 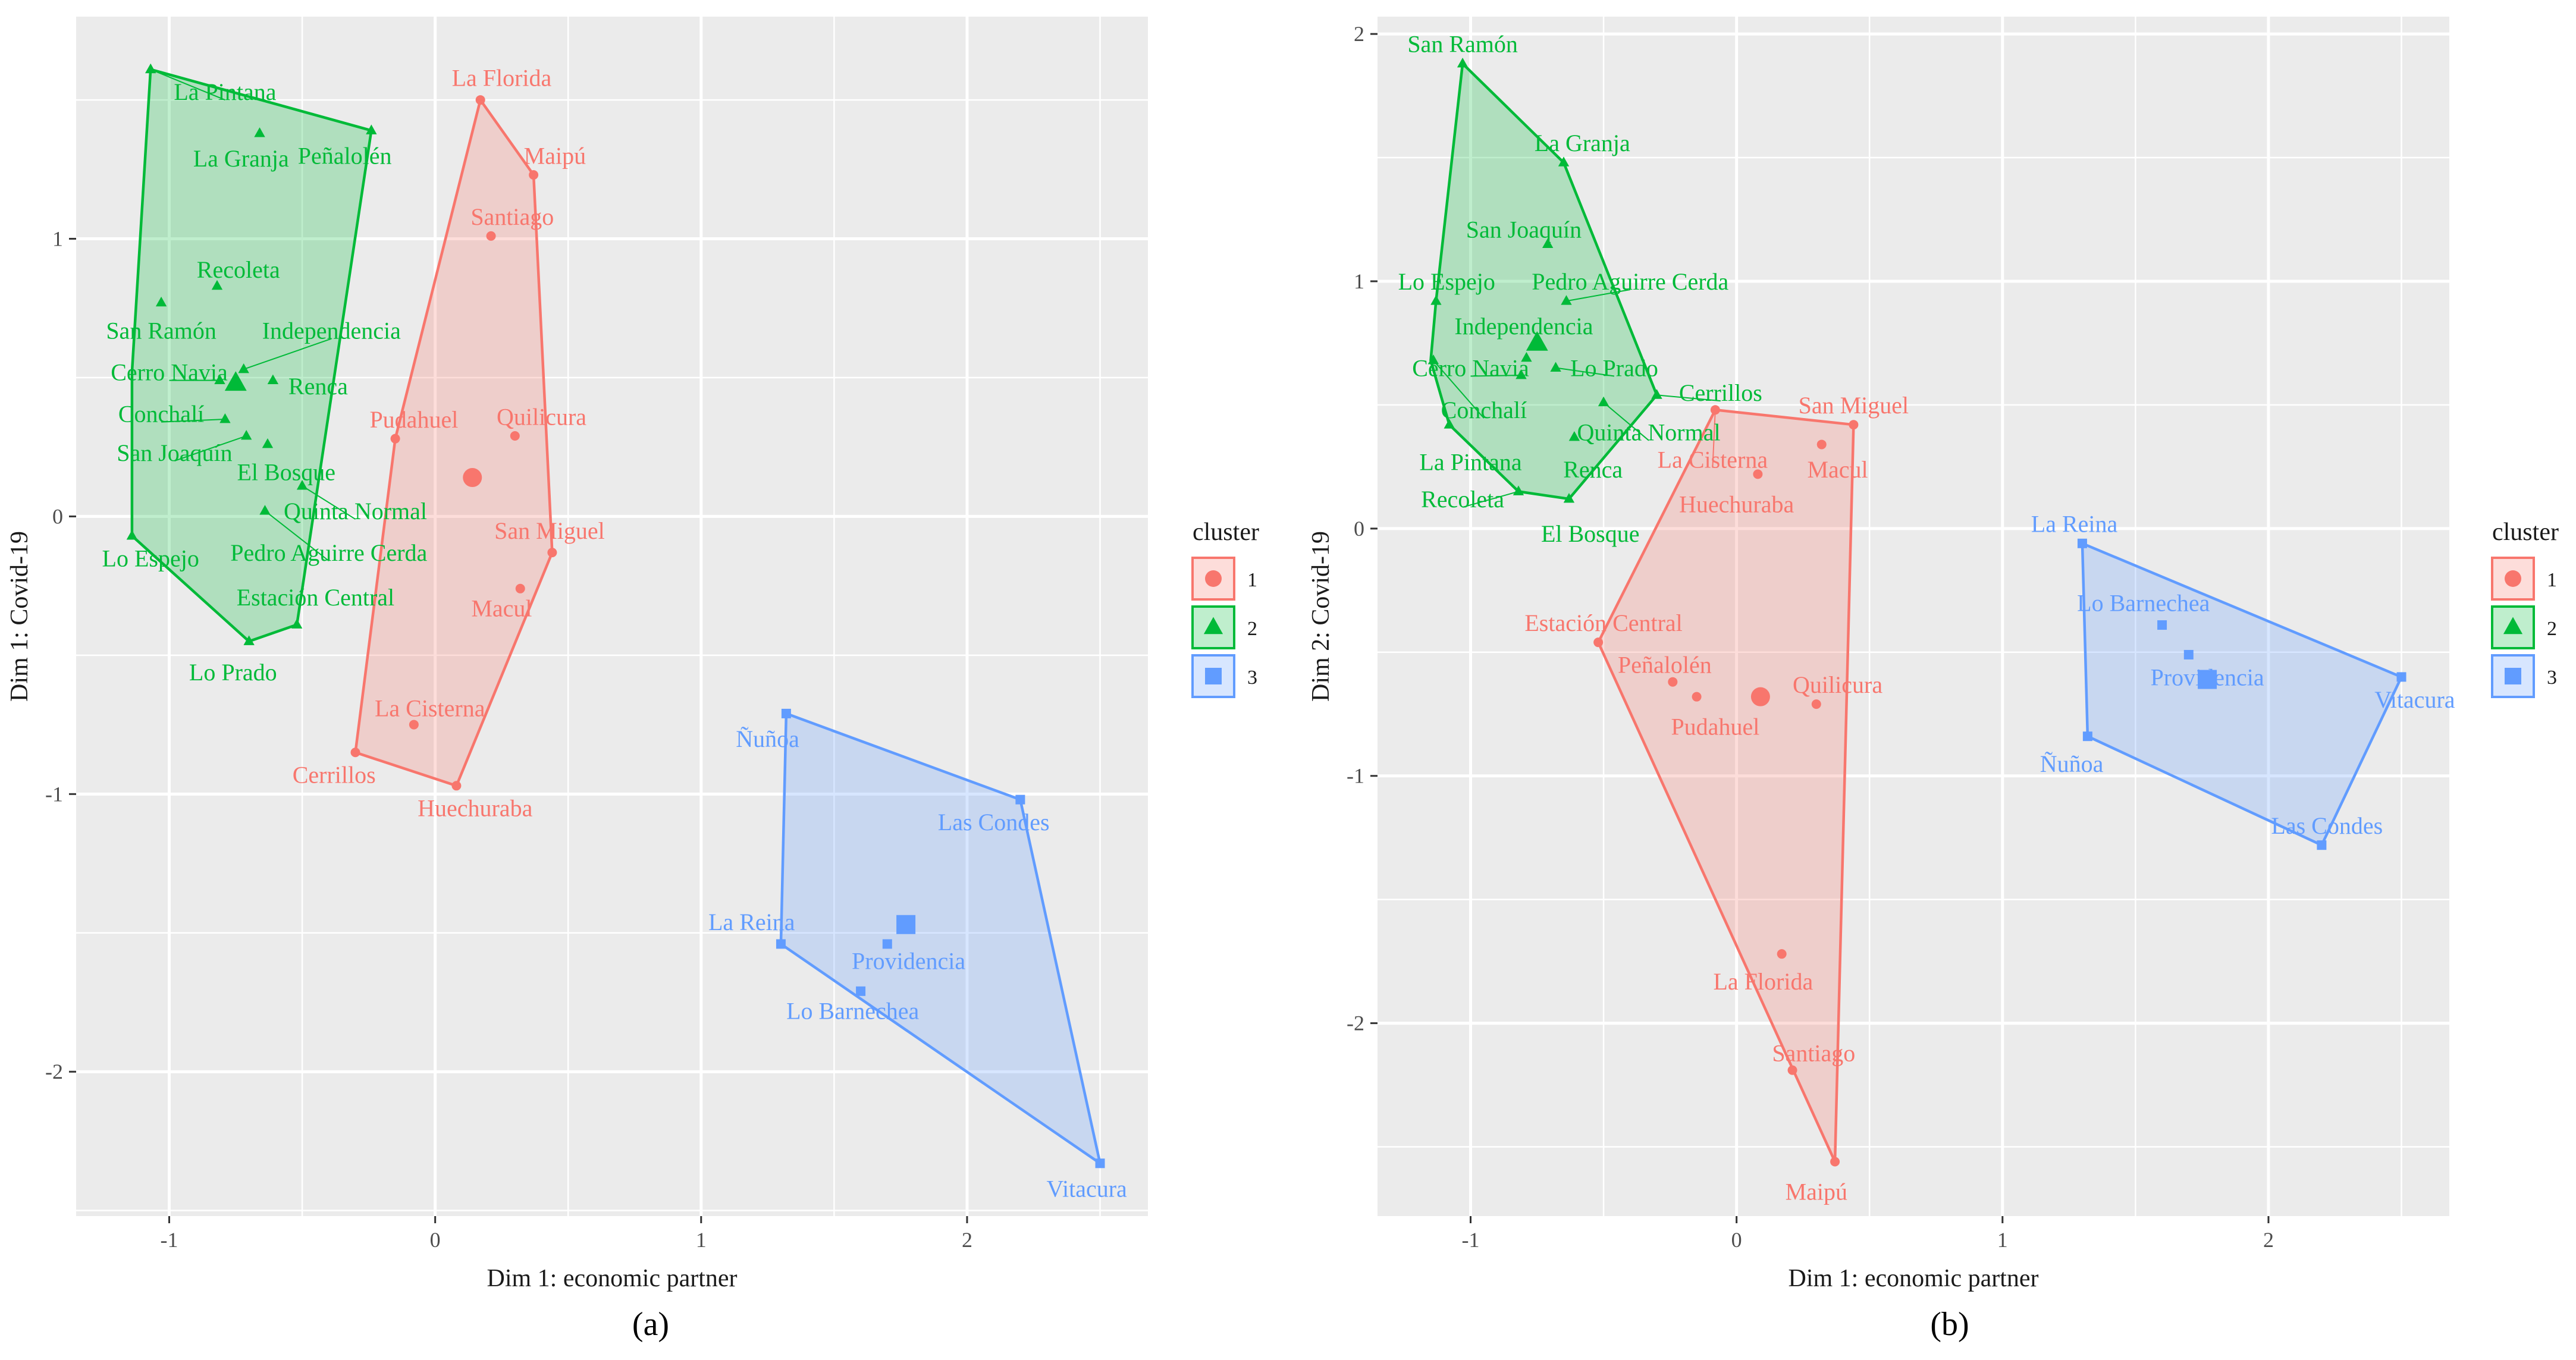 What do you see at coordinates (1665, 665) in the screenshot?
I see `point-label: Peñalolén` at bounding box center [1665, 665].